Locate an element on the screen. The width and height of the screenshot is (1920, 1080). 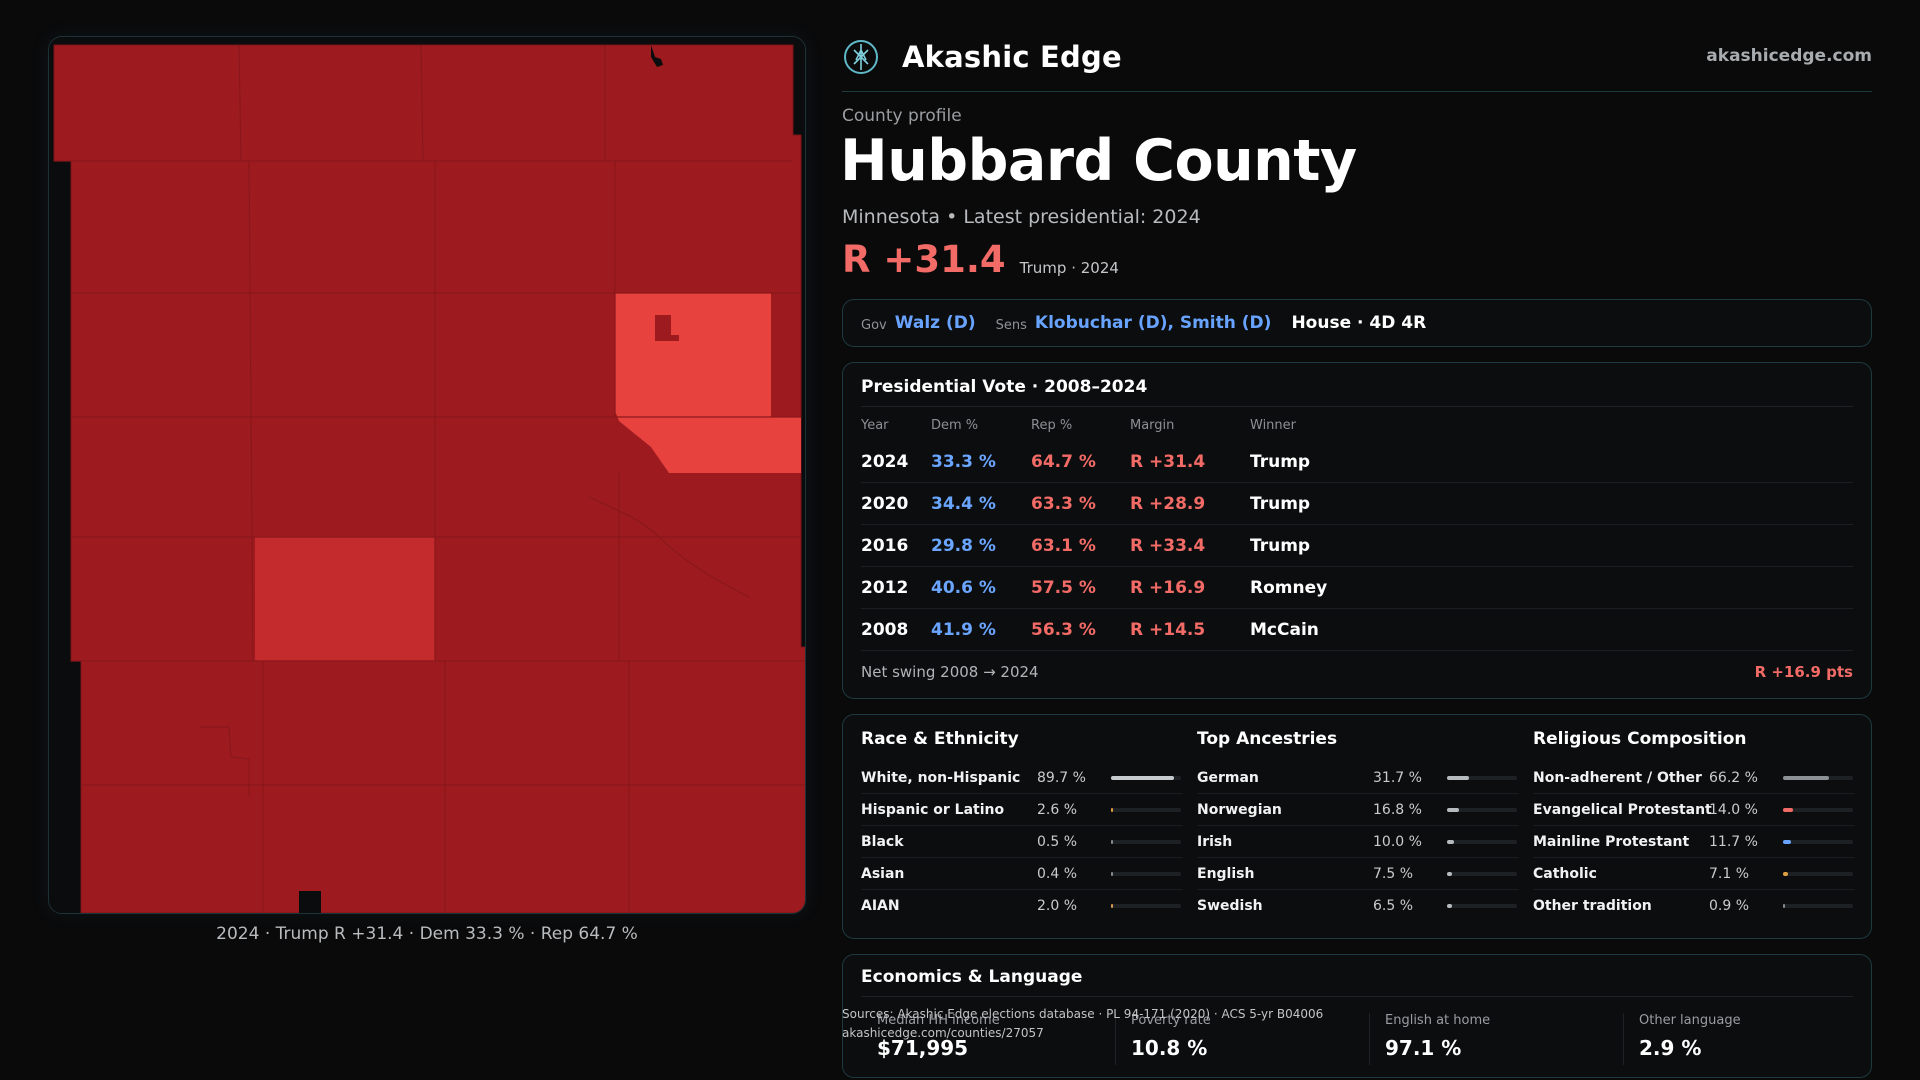
list-item: Norwegian 16.8 % is located at coordinates (1358, 810).